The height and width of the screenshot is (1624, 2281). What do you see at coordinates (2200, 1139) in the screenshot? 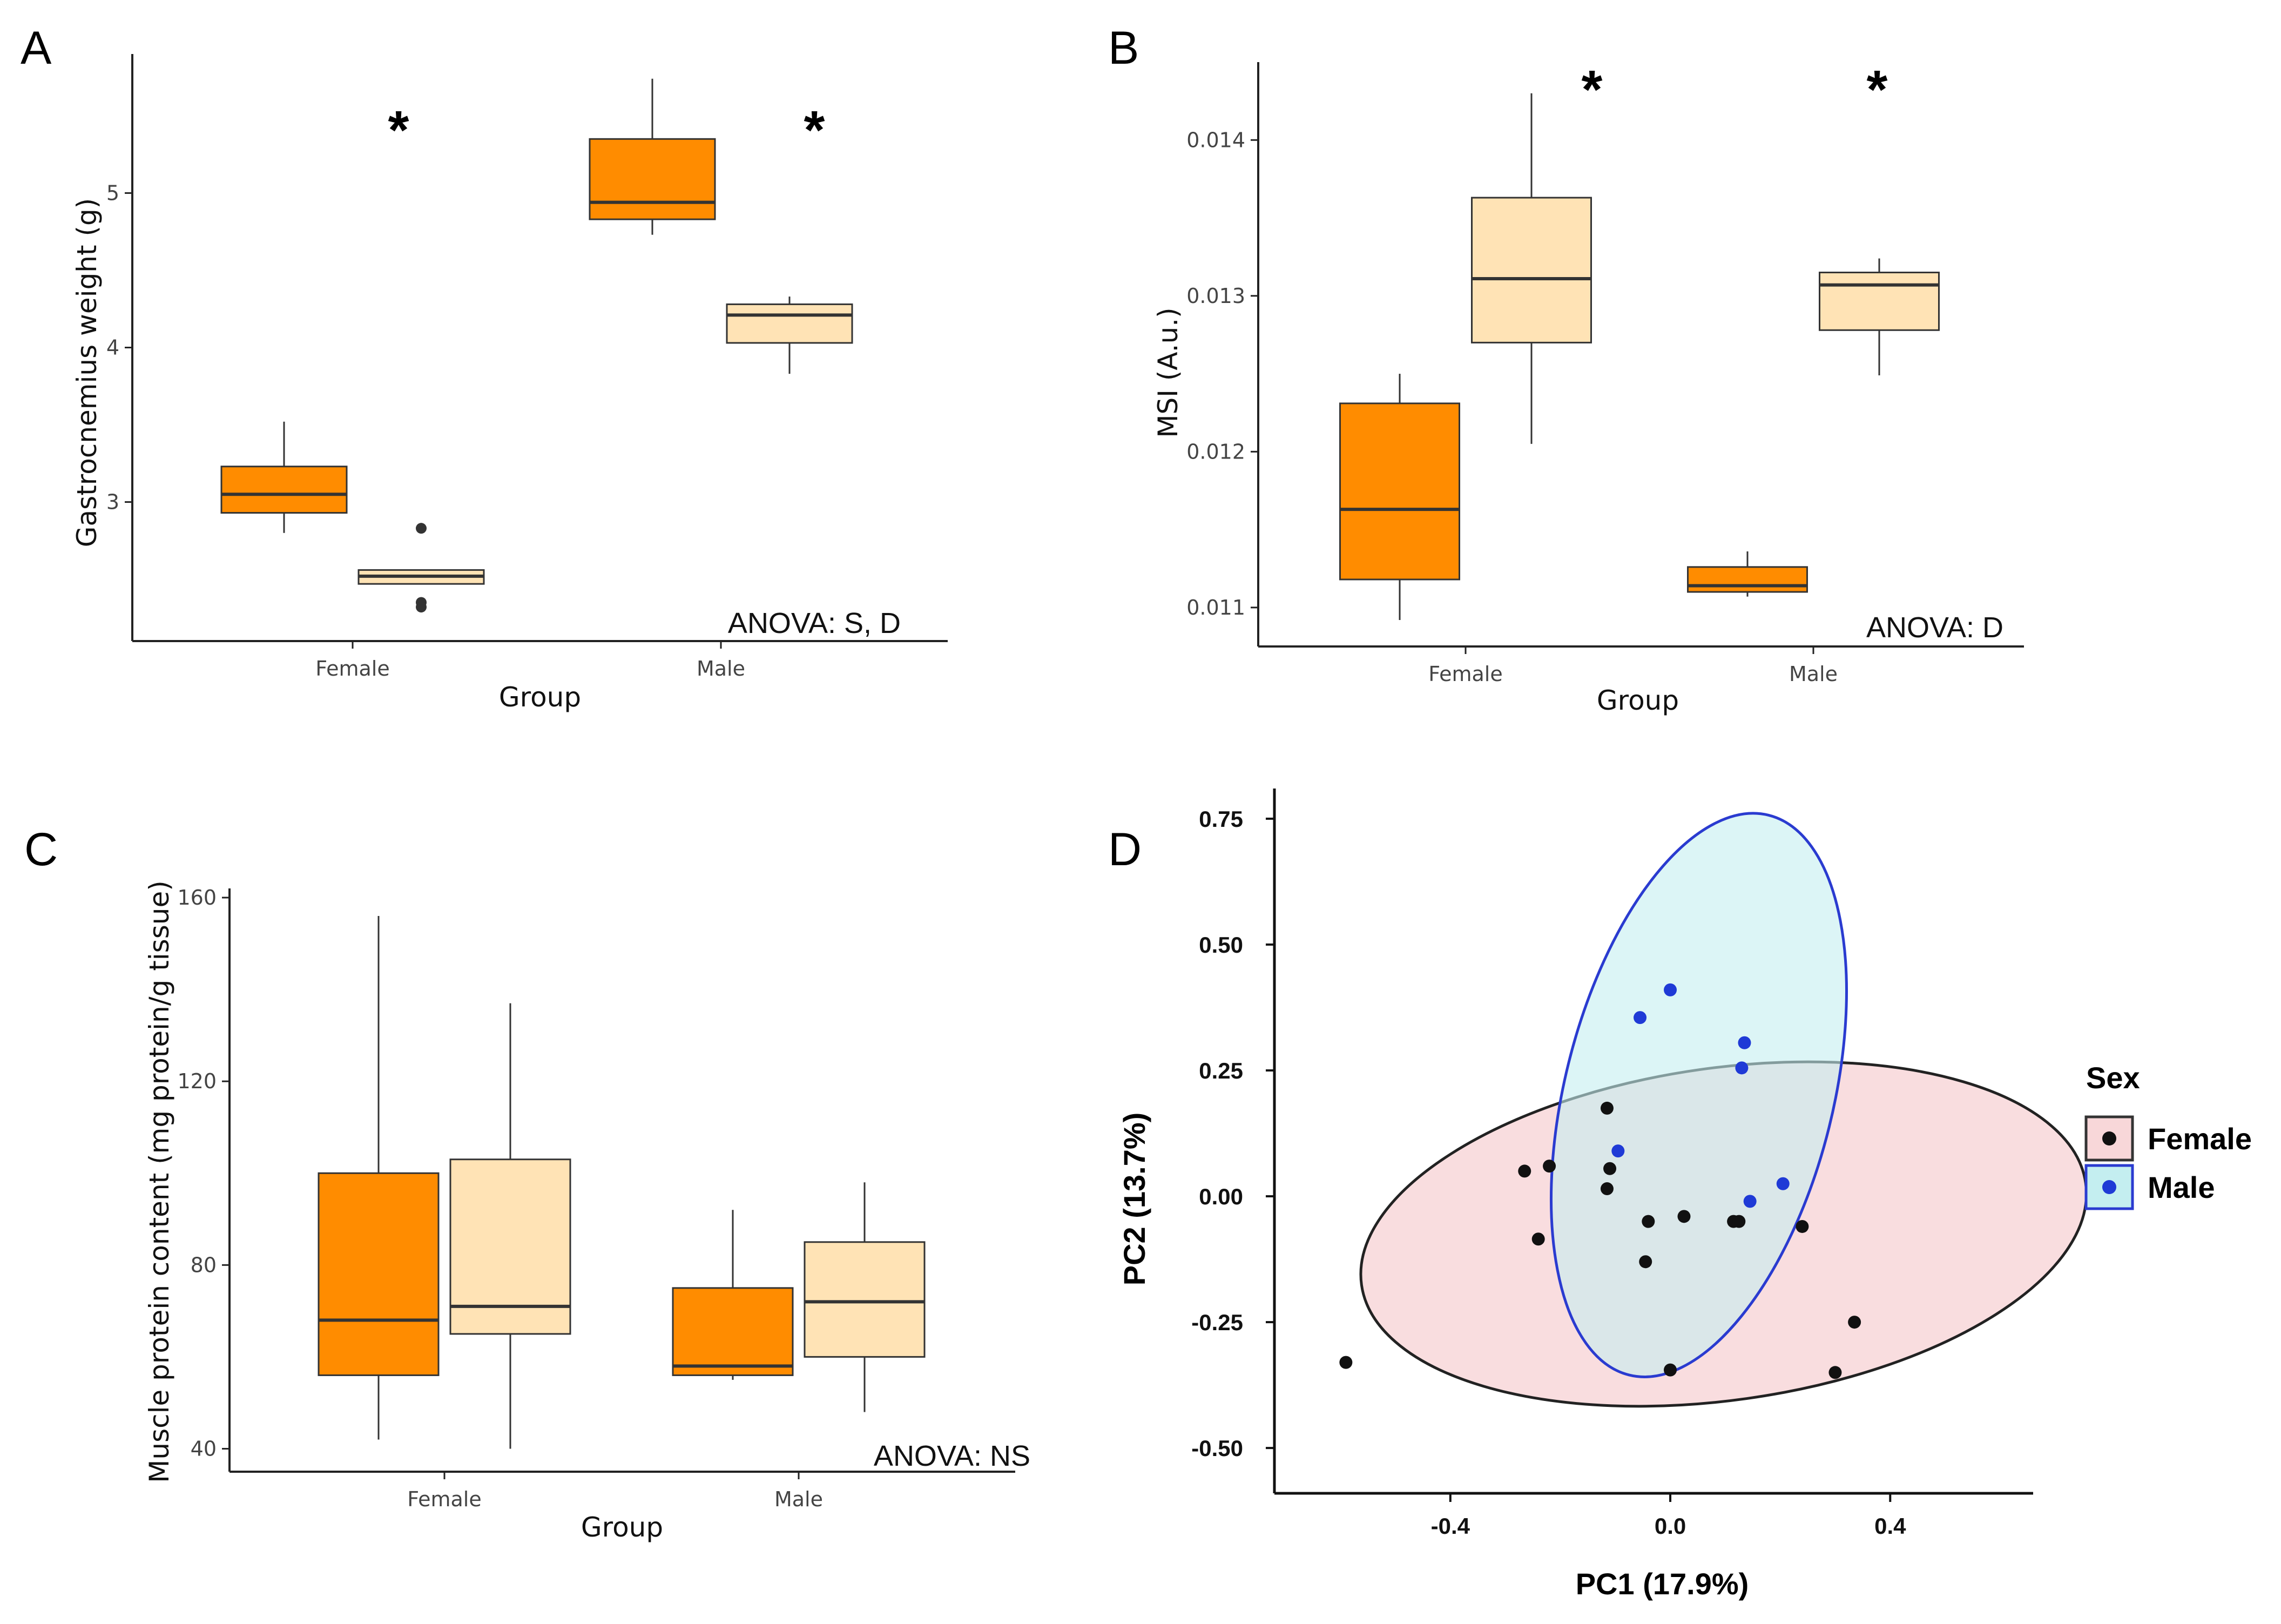
I see `legend-label-female: Female` at bounding box center [2200, 1139].